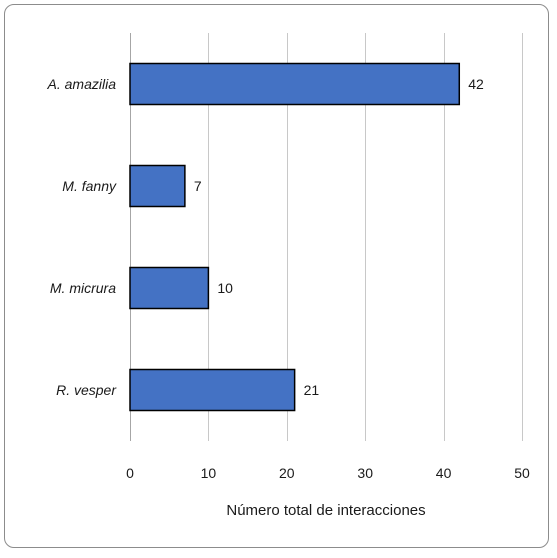 The width and height of the screenshot is (557, 558). What do you see at coordinates (328, 473) in the screenshot?
I see `x-tick-labels: 0 10 20 30 40 50` at bounding box center [328, 473].